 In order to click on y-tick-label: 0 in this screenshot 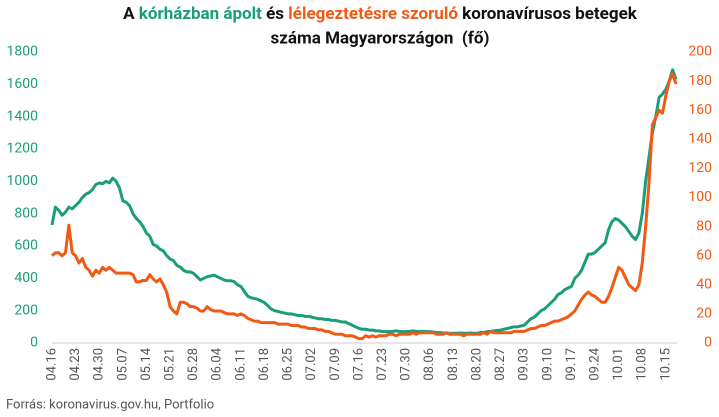, I will do `click(34, 343)`.